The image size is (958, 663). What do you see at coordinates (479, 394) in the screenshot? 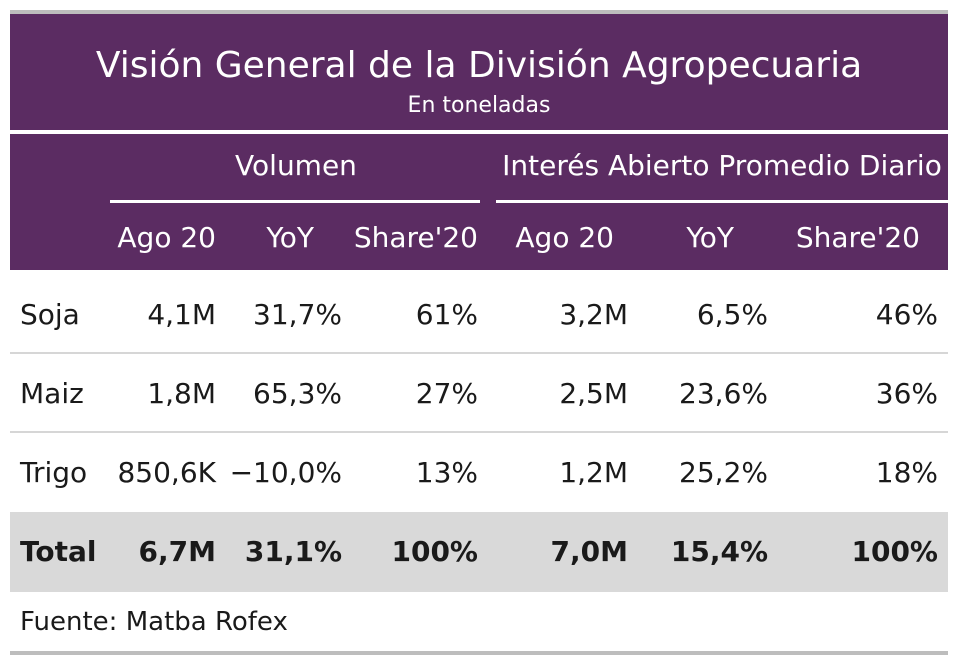
I see `table-row-maiz: Maiz 1,8M 65,3% 27% 2,5M 23,6% 36%` at bounding box center [479, 394].